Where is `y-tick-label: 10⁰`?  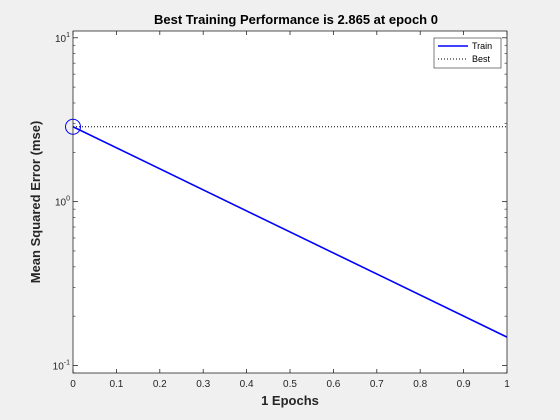
y-tick-label: 10⁰ is located at coordinates (62, 202).